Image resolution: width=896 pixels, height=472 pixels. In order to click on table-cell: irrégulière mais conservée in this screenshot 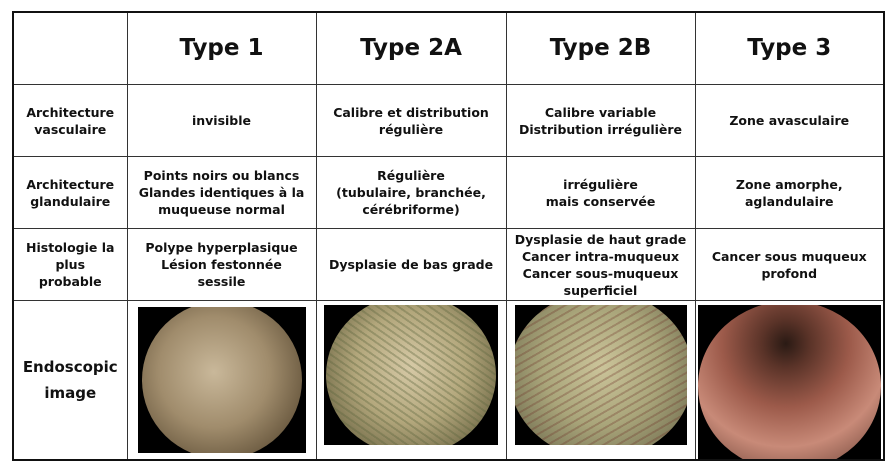, I will do `click(600, 192)`.